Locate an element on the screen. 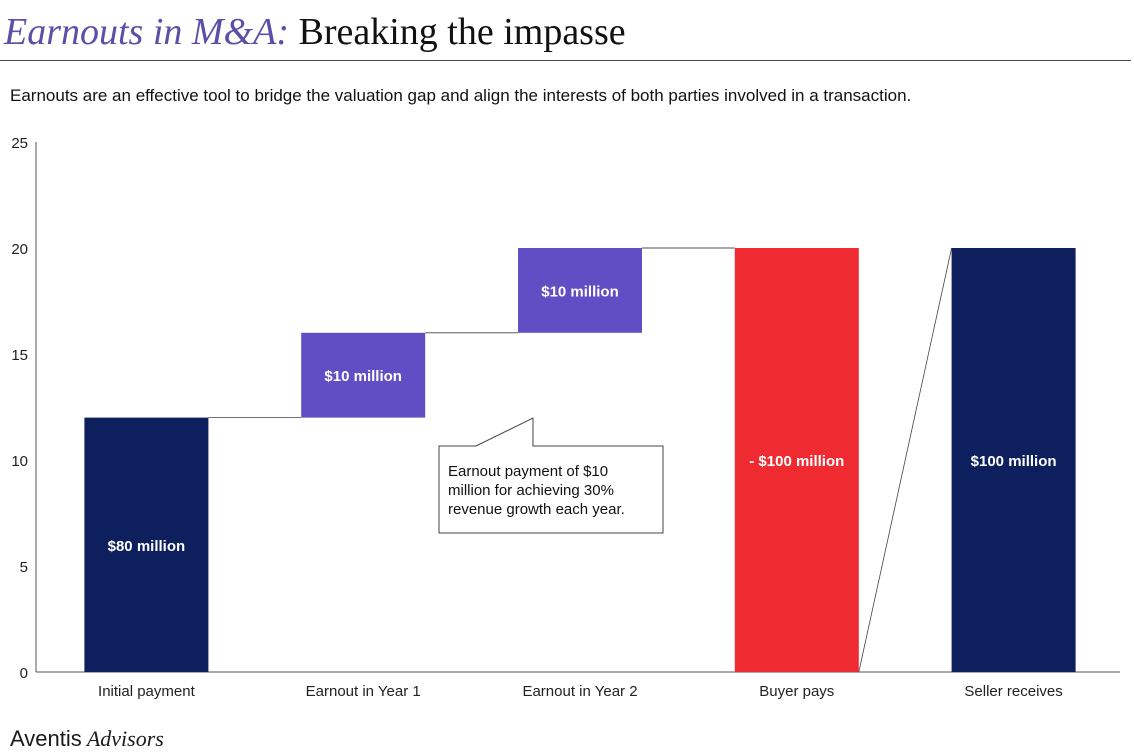 This screenshot has height=756, width=1134. title-rest: Breaking the impasse is located at coordinates (457, 32).